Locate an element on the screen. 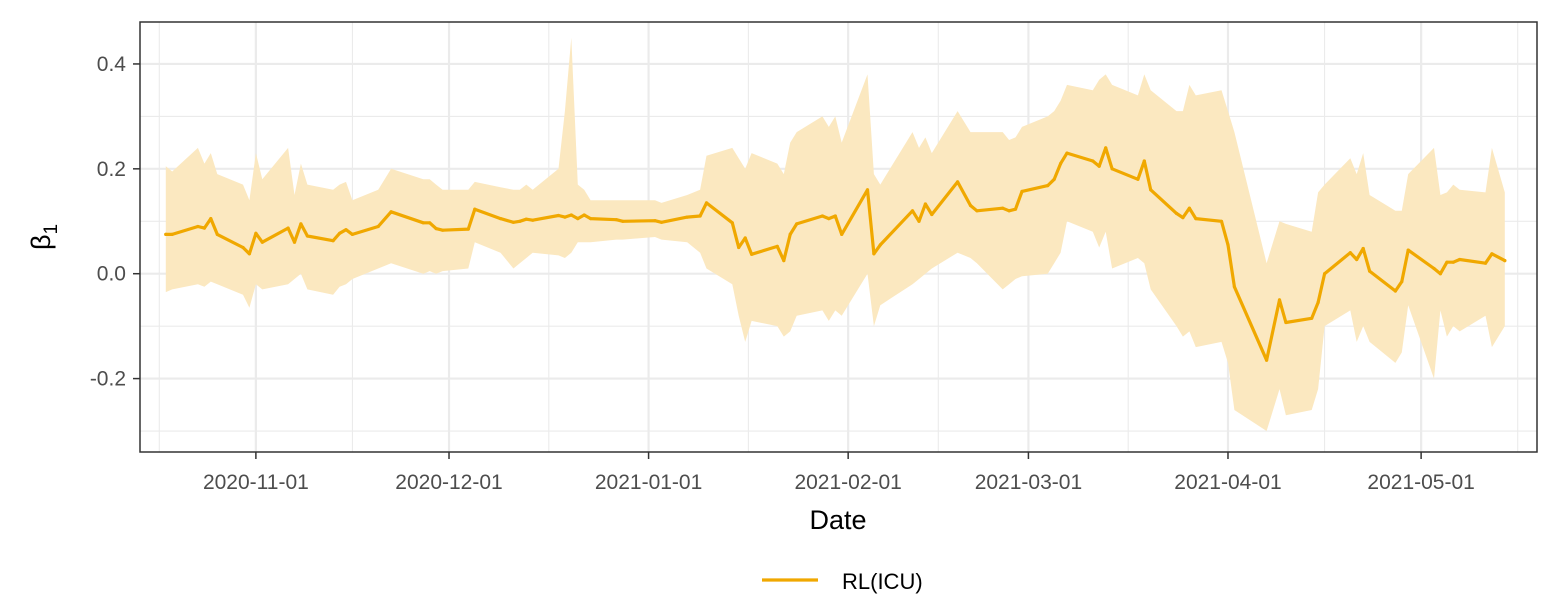  y-tick-label: 0.4 is located at coordinates (112, 64).